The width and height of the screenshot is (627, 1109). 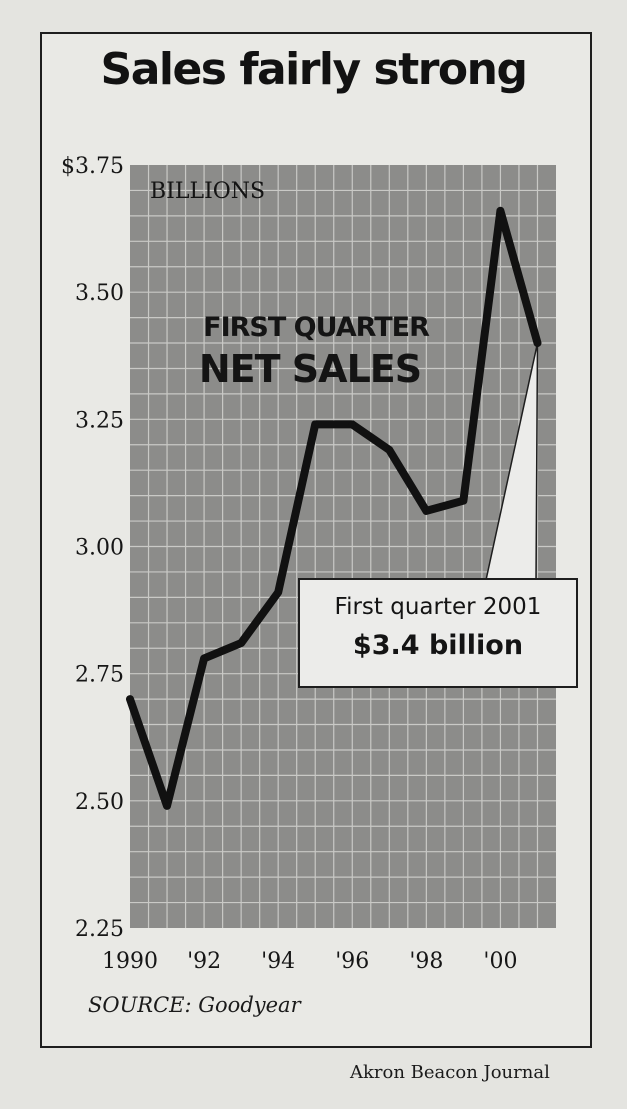 What do you see at coordinates (92, 166) in the screenshot?
I see `y-tick-label: $3.75` at bounding box center [92, 166].